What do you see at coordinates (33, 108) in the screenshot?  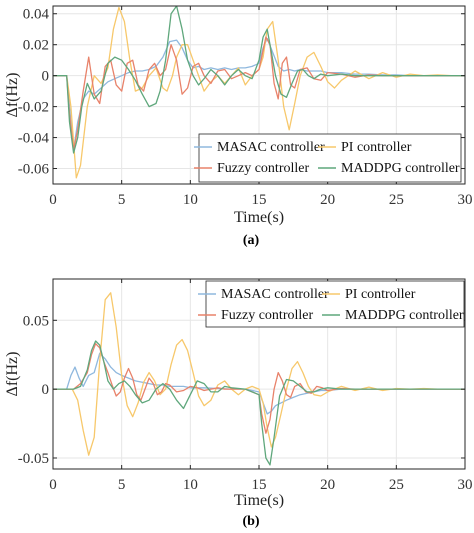 I see `y-tick-label: -0.02` at bounding box center [33, 108].